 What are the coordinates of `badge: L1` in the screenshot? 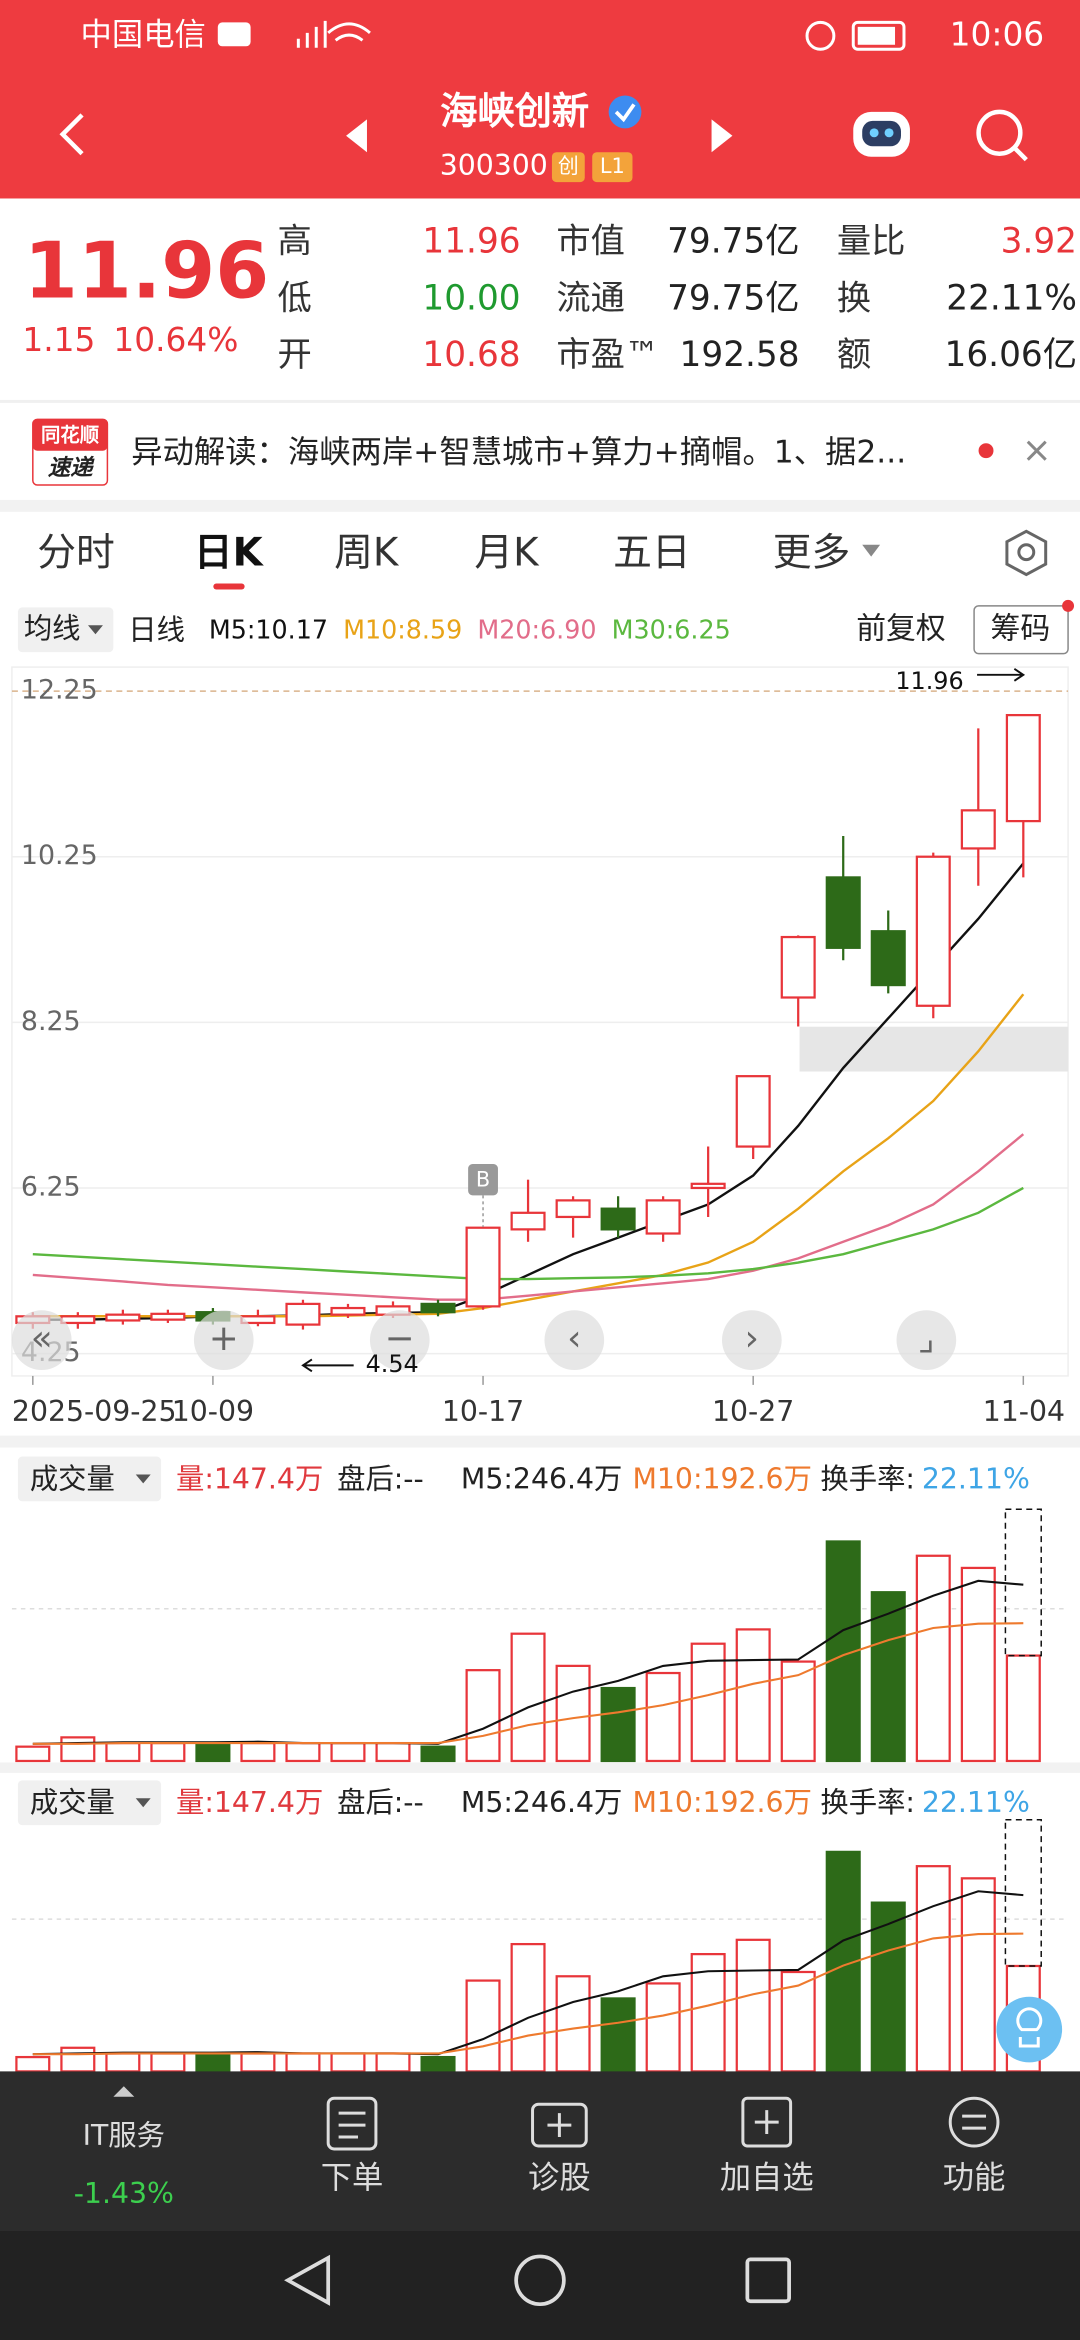 It's located at (612, 166).